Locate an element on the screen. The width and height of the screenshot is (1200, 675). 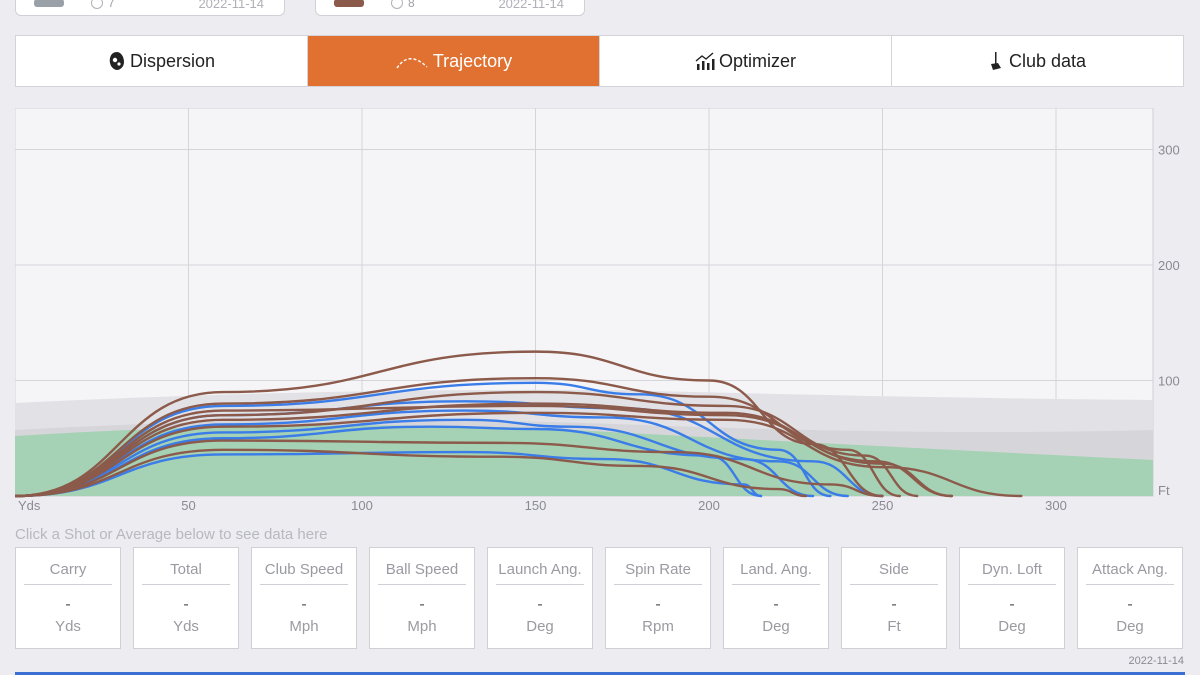
stat-unit: Rpm is located at coordinates (658, 626).